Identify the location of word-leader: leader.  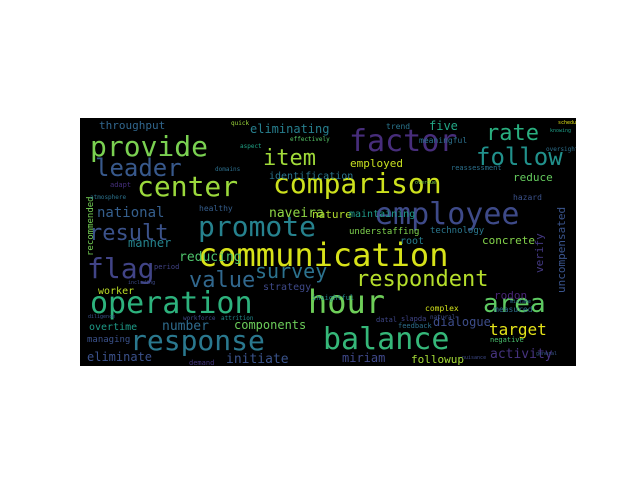
(138, 168).